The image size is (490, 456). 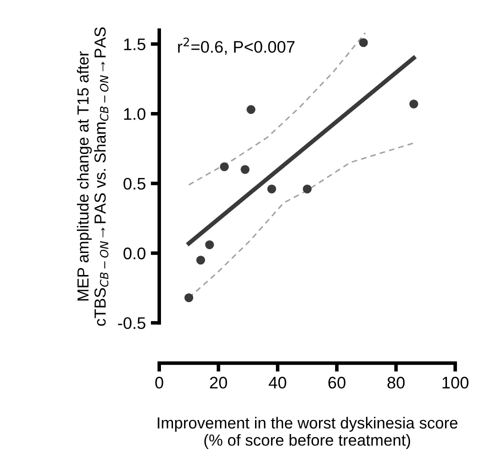 What do you see at coordinates (277, 109) in the screenshot?
I see `line-series` at bounding box center [277, 109].